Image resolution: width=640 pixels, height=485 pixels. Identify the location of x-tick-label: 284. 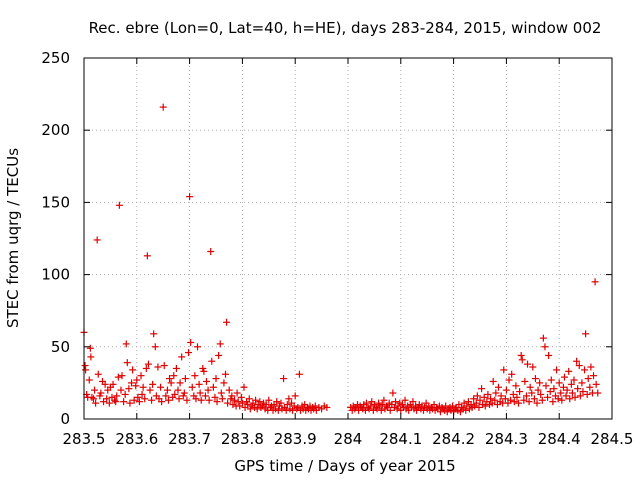
(348, 439).